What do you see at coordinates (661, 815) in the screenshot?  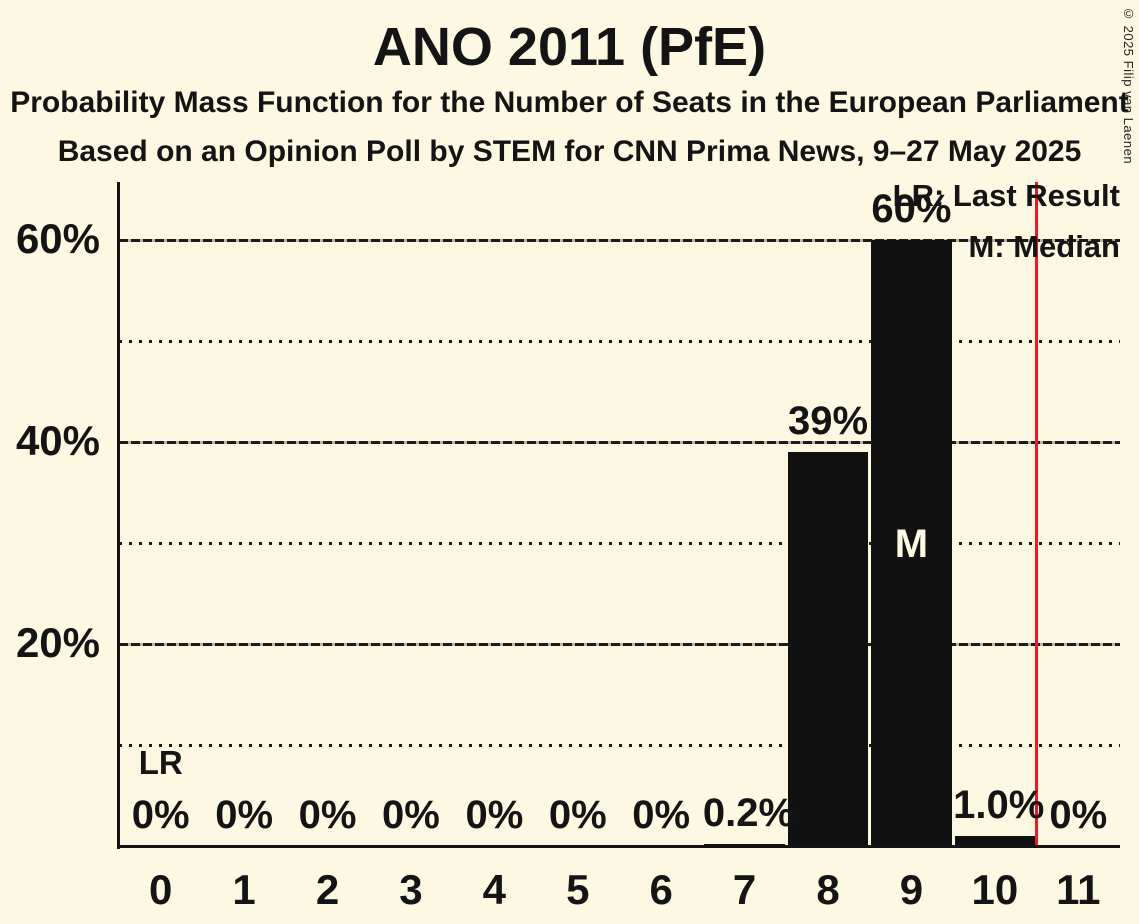 I see `bar-value-label-6: 0%` at bounding box center [661, 815].